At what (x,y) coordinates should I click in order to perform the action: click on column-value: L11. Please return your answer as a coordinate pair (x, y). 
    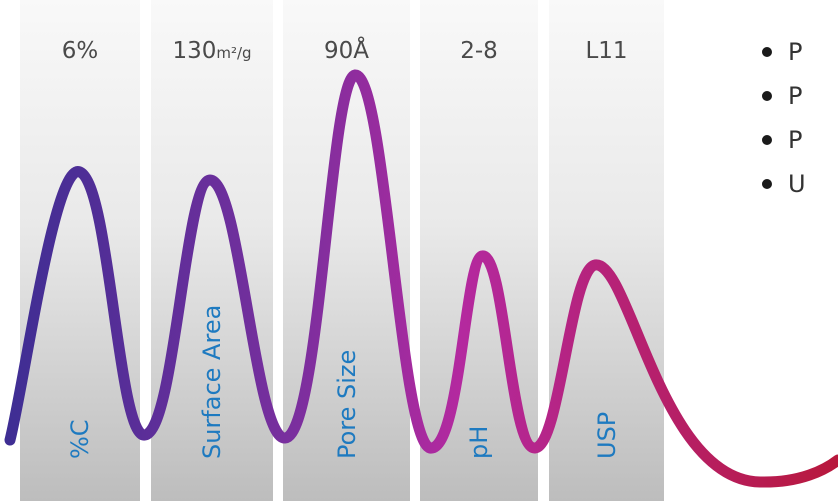
    Looking at the image, I should click on (606, 51).